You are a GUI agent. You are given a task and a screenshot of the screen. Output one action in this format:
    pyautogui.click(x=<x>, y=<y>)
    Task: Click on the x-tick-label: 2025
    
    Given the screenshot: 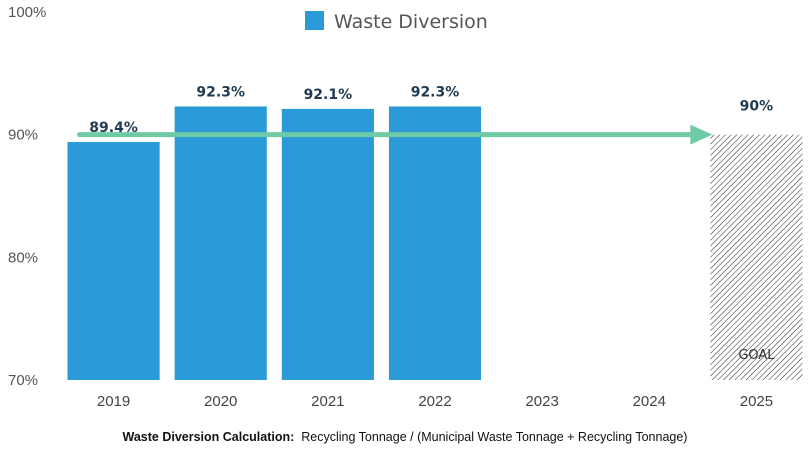 What is the action you would take?
    pyautogui.click(x=756, y=401)
    